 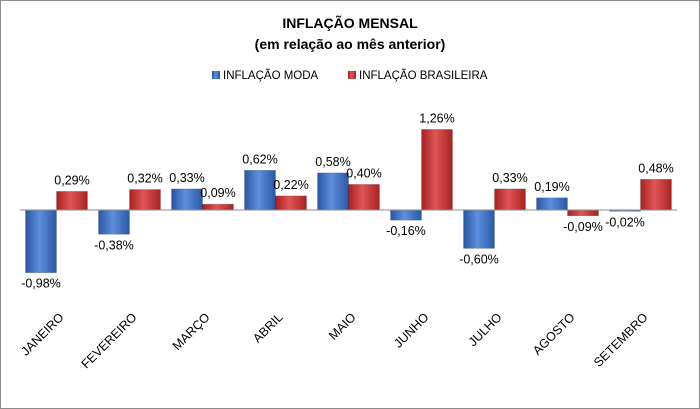 What do you see at coordinates (350, 44) in the screenshot?
I see `chart-subtitle: (em relação ao mês anterior)` at bounding box center [350, 44].